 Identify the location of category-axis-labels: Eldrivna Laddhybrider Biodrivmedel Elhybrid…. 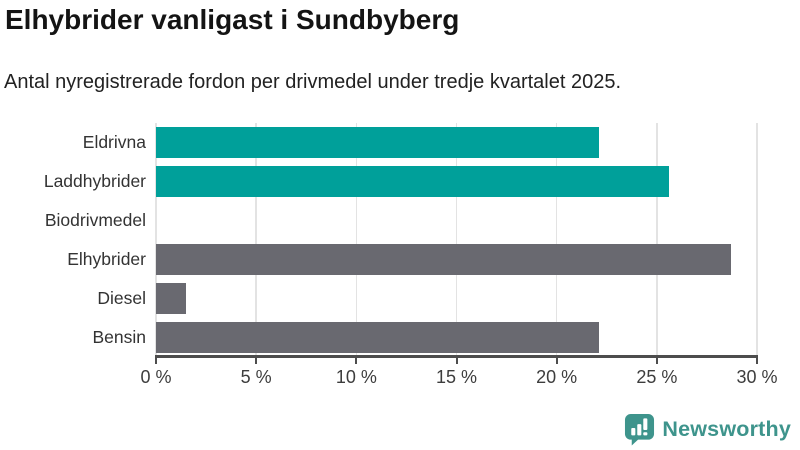
(73, 240).